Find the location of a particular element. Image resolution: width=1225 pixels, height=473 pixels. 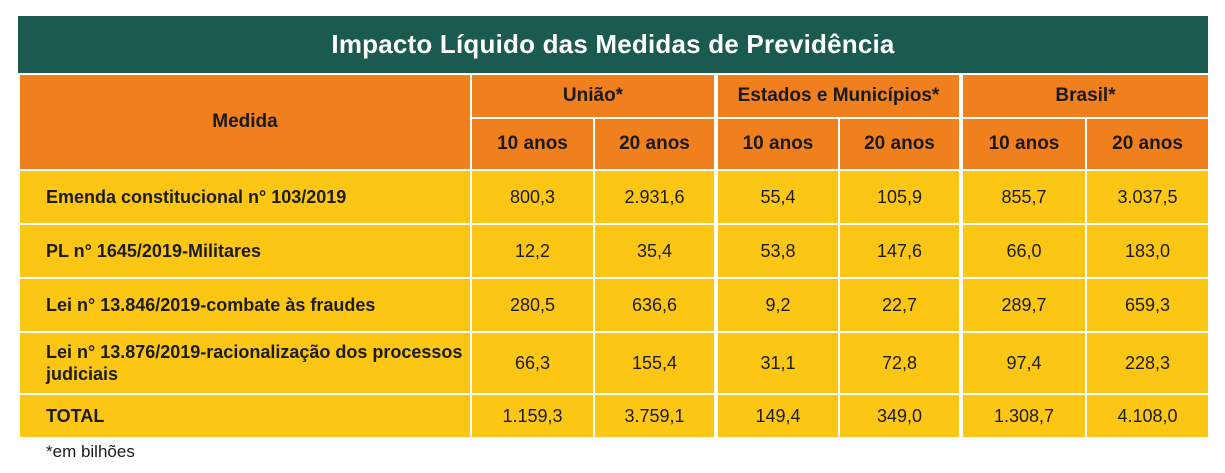

row-label-total: TOTAL is located at coordinates (245, 416).